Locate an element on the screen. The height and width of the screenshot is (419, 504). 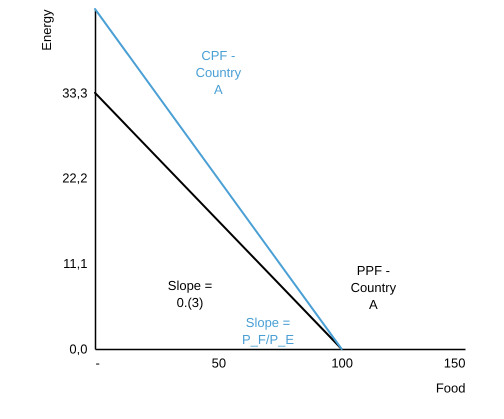
text: PPF - Country A is located at coordinates (373, 287).